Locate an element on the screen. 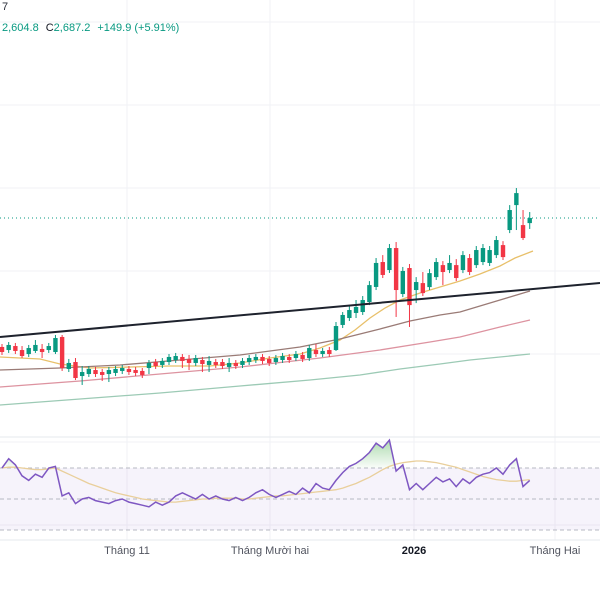 The image size is (600, 600). close-value: 2,687.2 is located at coordinates (72, 28).